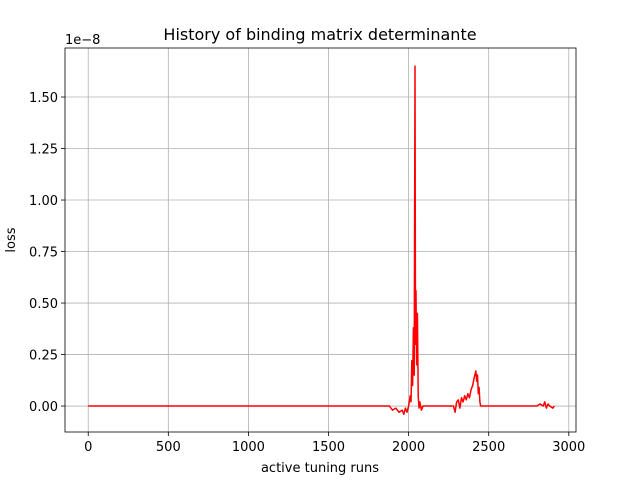 Image resolution: width=640 pixels, height=480 pixels. I want to click on x-tick-label: 1000, so click(248, 447).